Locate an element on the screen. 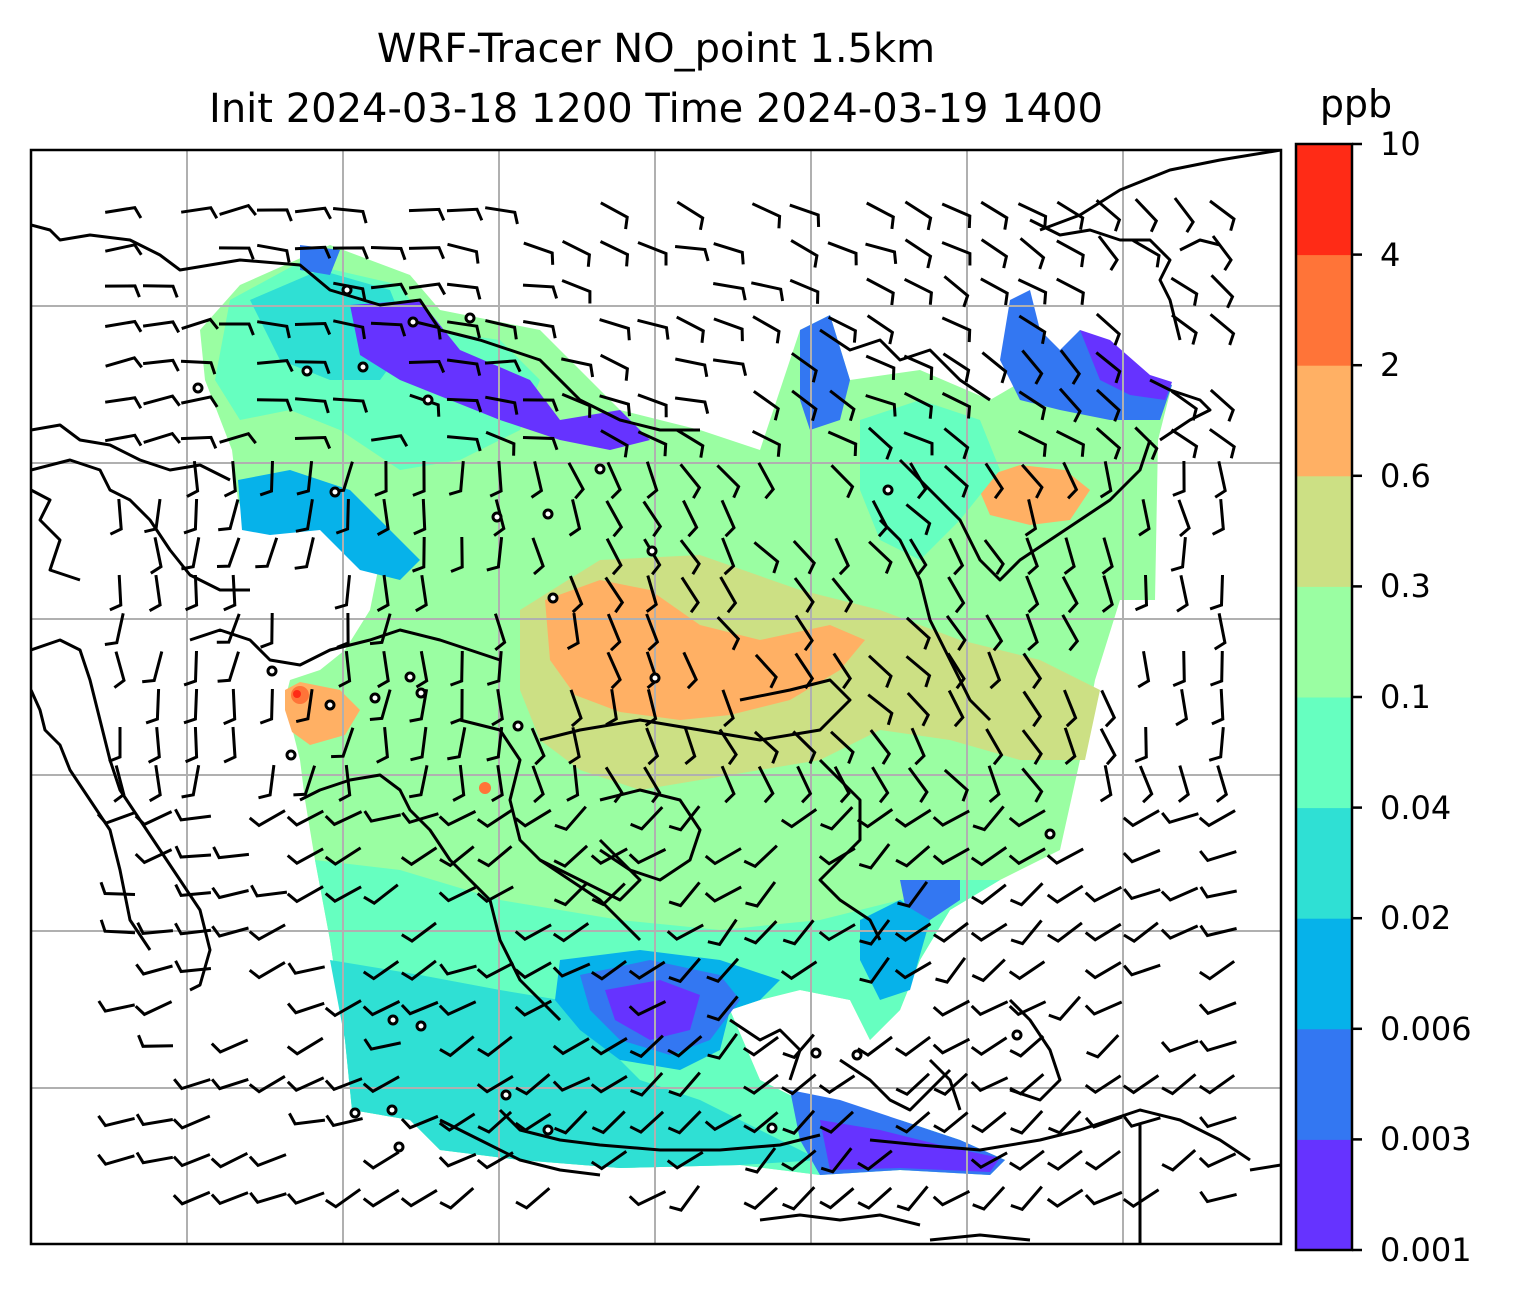 The width and height of the screenshot is (1528, 1306). colorbar-unit-label: ppb is located at coordinates (1356, 104).